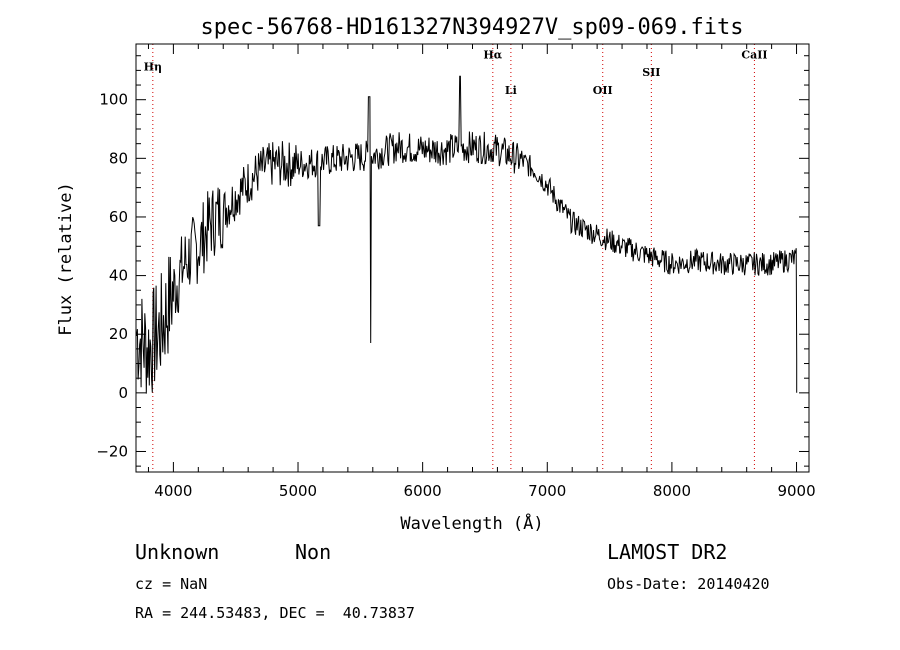 The image size is (900, 650). What do you see at coordinates (471, 523) in the screenshot?
I see `x-axis-label: Wavelength (Å)` at bounding box center [471, 523].